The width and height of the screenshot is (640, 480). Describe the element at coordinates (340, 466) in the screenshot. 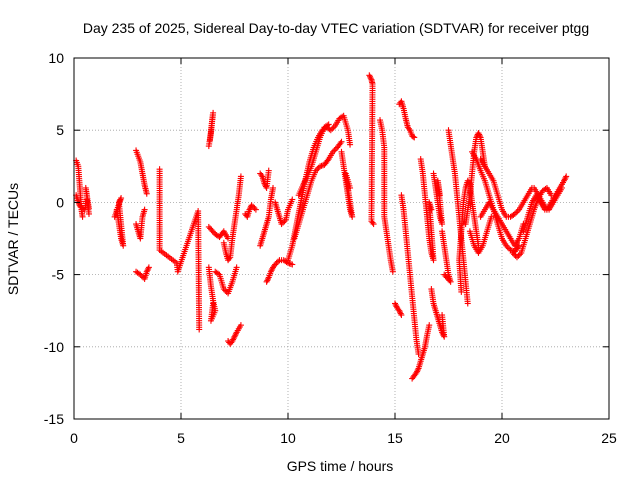

I see `x-axis-label: GPS time / hours` at that location.